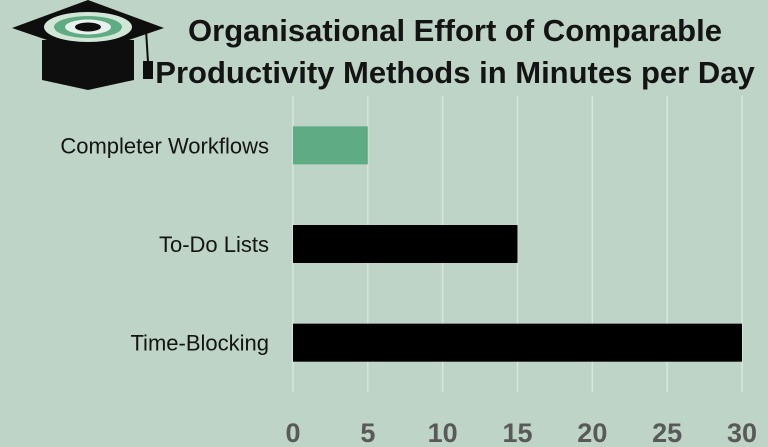  I want to click on category-label-1: To-Do Lists, so click(214, 244).